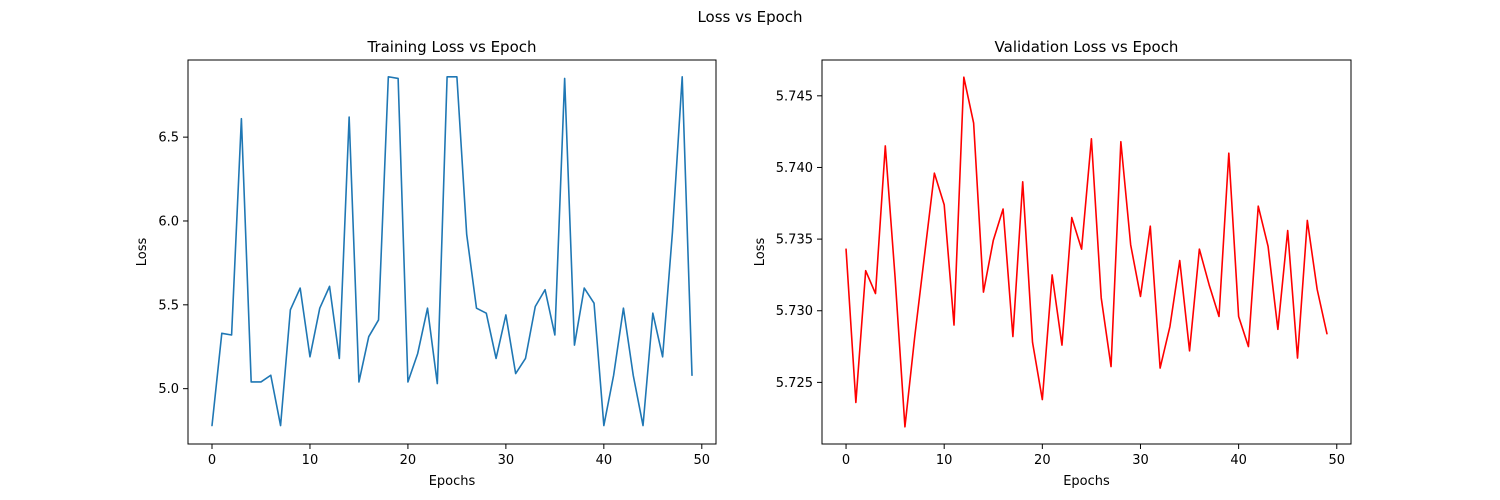 The image size is (1500, 500). Describe the element at coordinates (310, 460) in the screenshot. I see `training-x-tick-label: 10` at that location.